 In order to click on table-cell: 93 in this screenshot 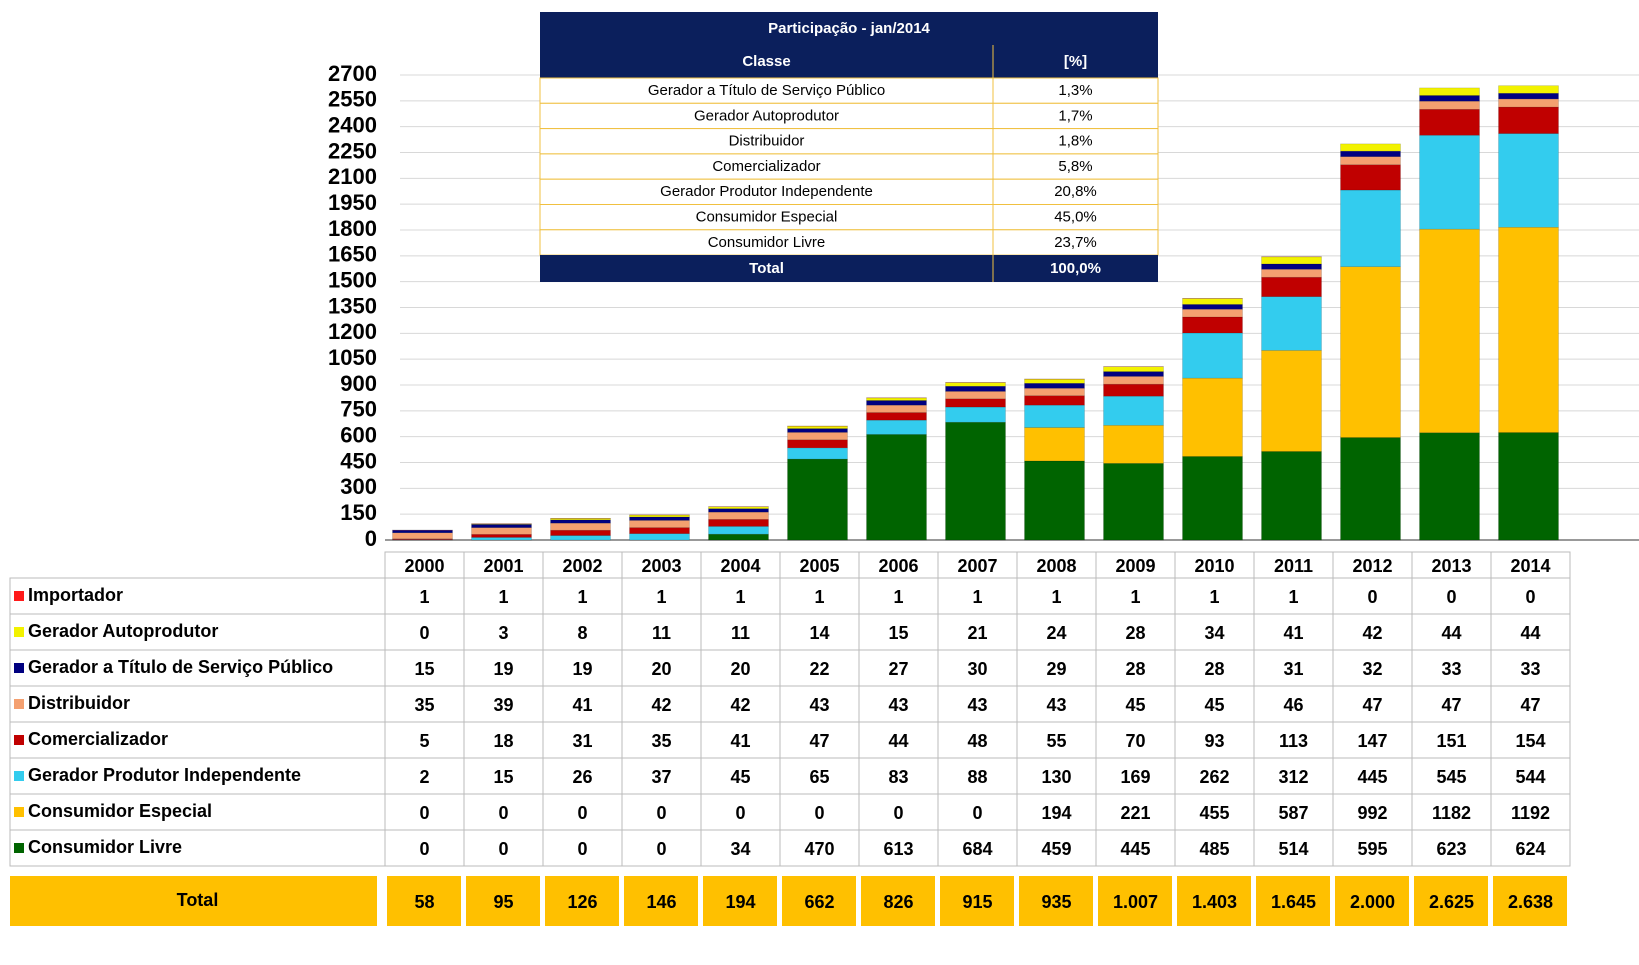, I will do `click(1214, 741)`.